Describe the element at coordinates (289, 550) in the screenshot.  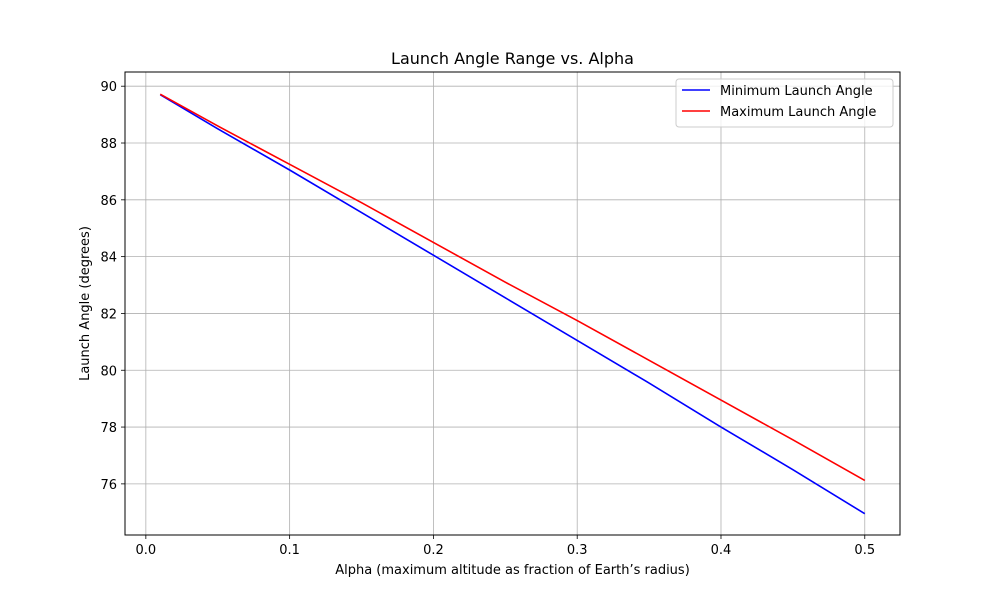
I see `x-tick-label: 0.1` at that location.